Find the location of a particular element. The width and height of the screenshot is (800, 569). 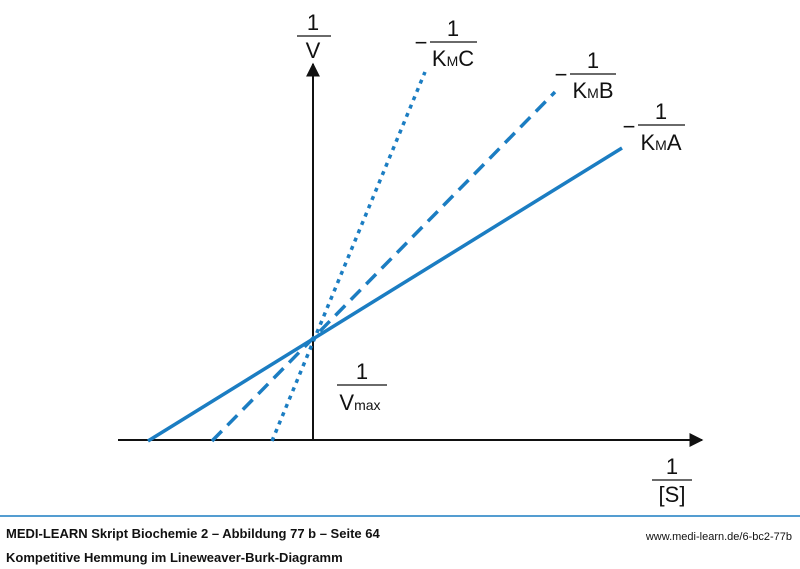

line-c is located at coordinates (348, 256).